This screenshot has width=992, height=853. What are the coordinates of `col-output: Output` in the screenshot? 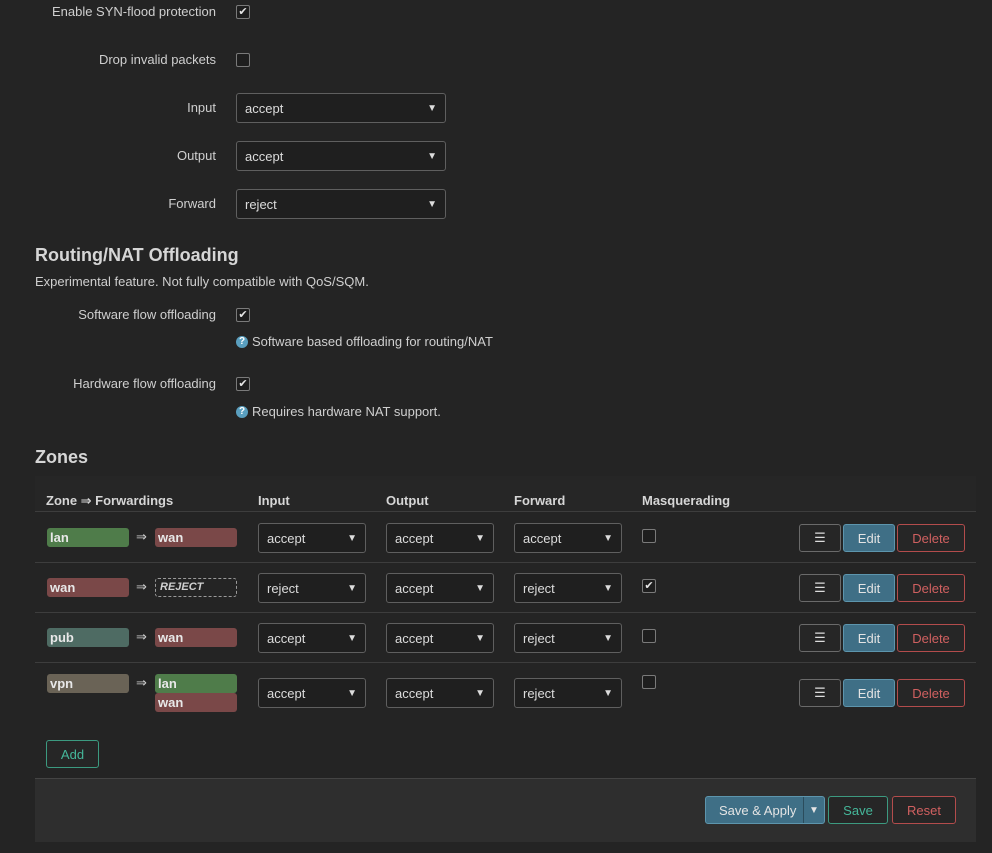 It's located at (407, 500).